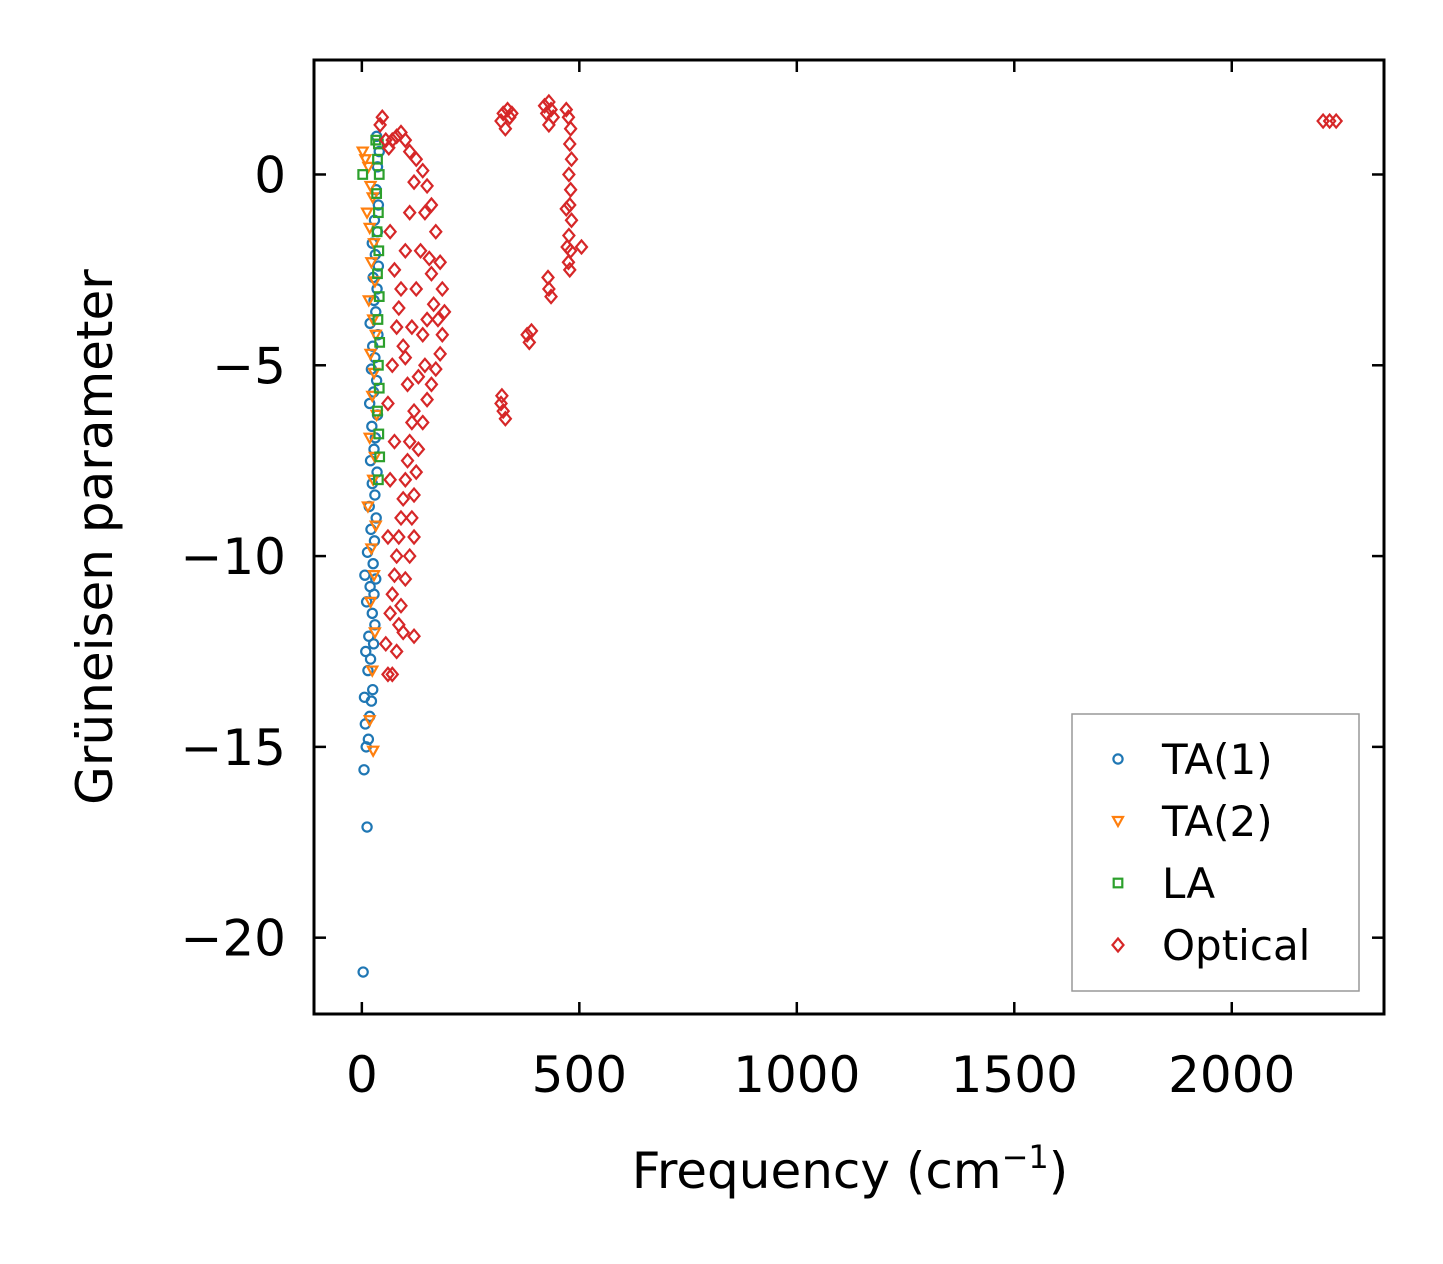 This screenshot has height=1264, width=1443. What do you see at coordinates (95, 537) in the screenshot?
I see `y-axis-label: Grüneisen parameter` at bounding box center [95, 537].